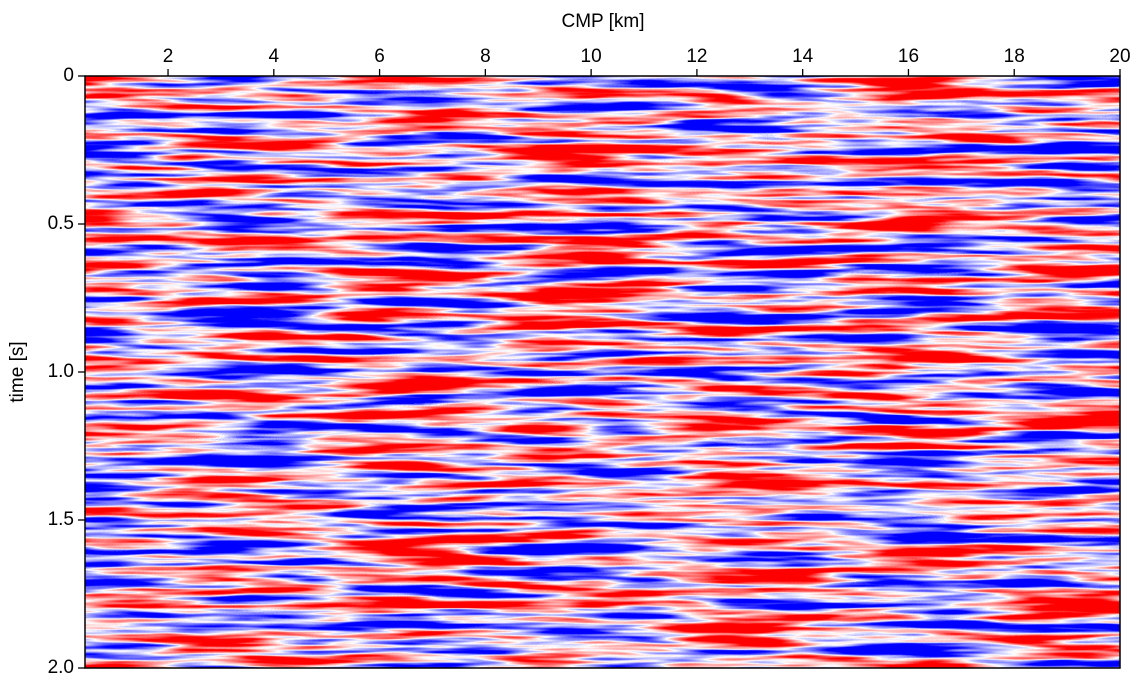 The width and height of the screenshot is (1144, 679). I want to click on x-tick-label: 6, so click(379, 56).